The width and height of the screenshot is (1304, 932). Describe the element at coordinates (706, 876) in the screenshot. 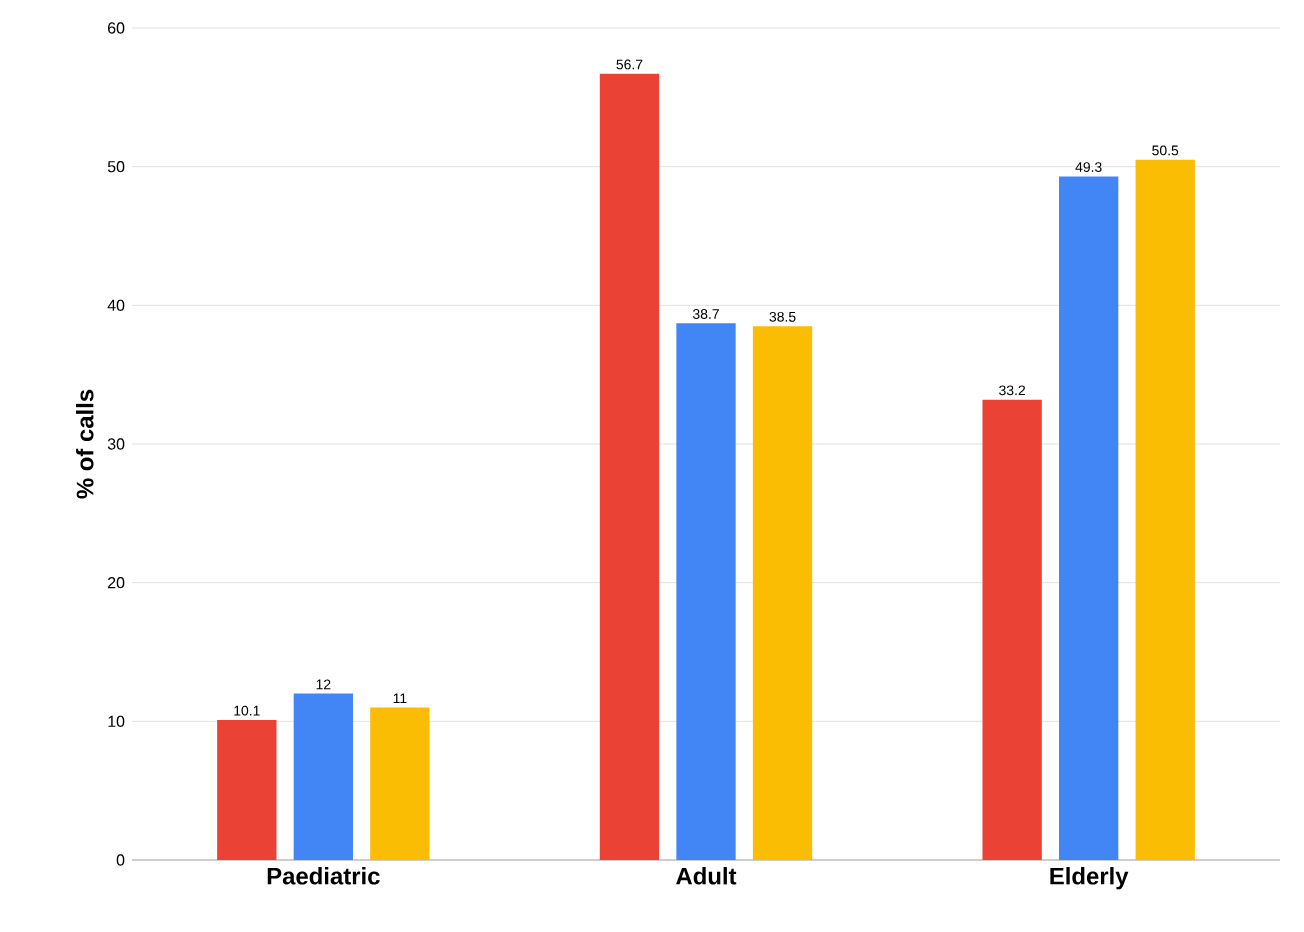

I see `x-tick-label: Adult` at that location.